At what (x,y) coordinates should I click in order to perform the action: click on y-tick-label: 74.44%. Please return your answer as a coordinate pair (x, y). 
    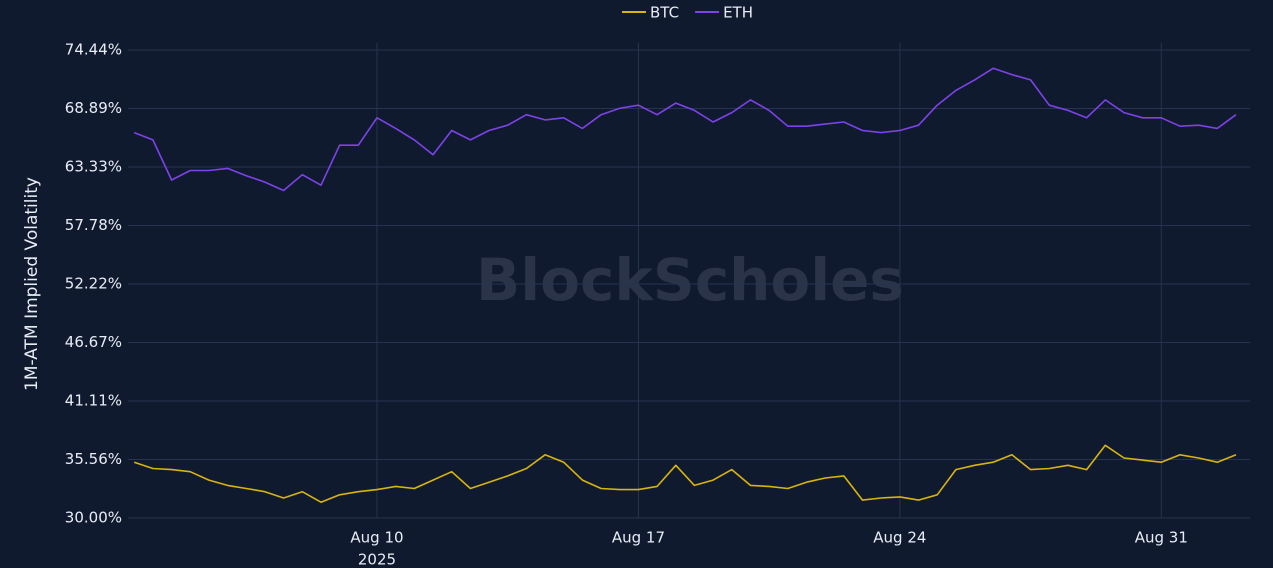
    Looking at the image, I should click on (93, 50).